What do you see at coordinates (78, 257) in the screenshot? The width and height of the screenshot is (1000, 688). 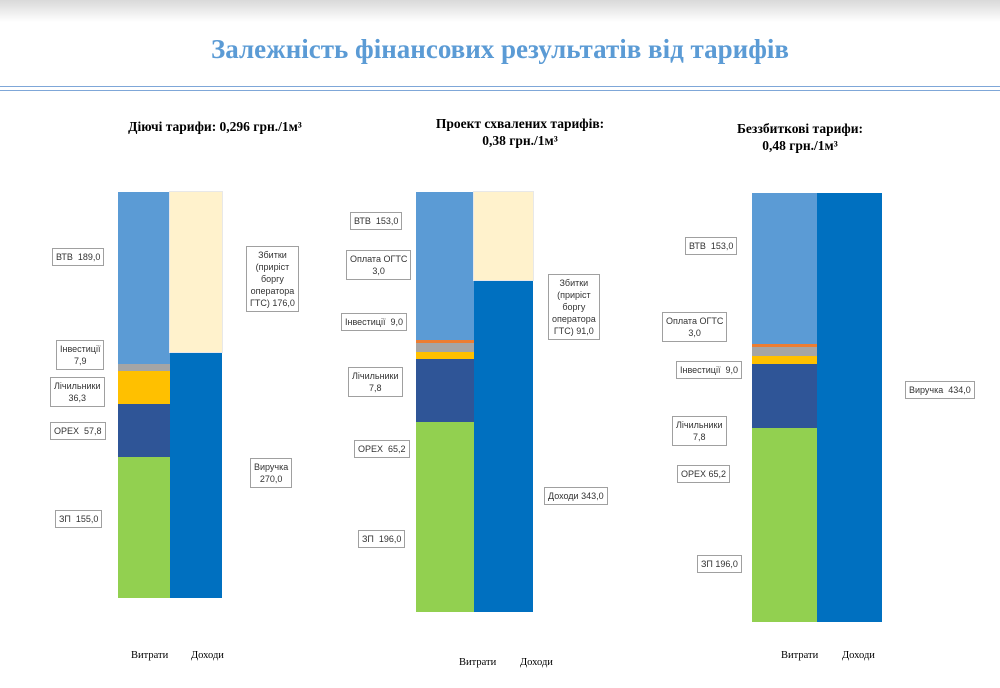 I see `data-label-vtb: ВТВ 189,0` at bounding box center [78, 257].